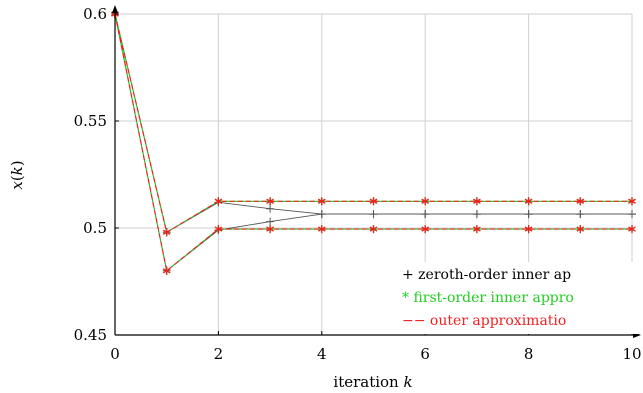 This screenshot has width=643, height=393. What do you see at coordinates (322, 354) in the screenshot?
I see `x-tick-label: 4` at bounding box center [322, 354].